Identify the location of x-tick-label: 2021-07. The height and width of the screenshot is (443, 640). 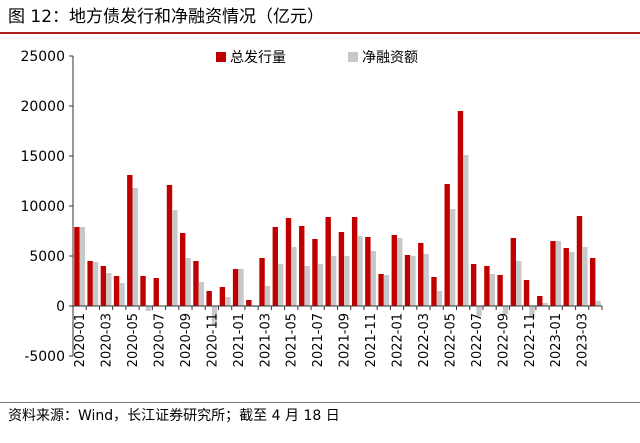
(318, 340).